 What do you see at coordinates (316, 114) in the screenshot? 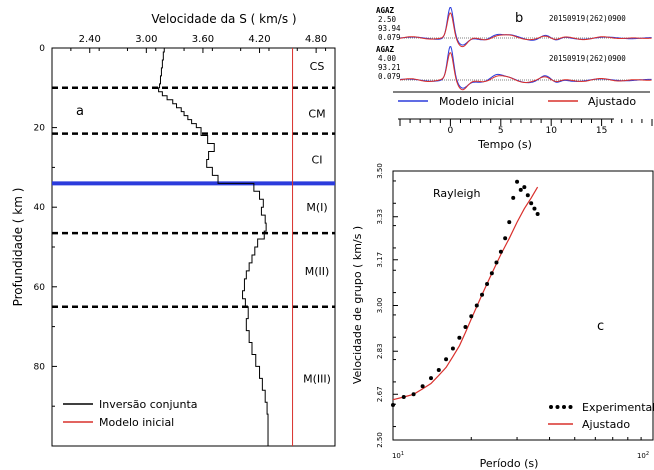
I see `layer-label-1: CM` at bounding box center [316, 114].